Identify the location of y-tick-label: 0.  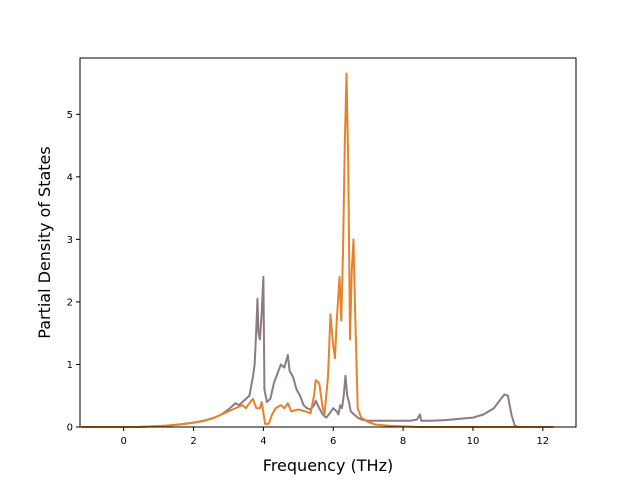
(70, 428).